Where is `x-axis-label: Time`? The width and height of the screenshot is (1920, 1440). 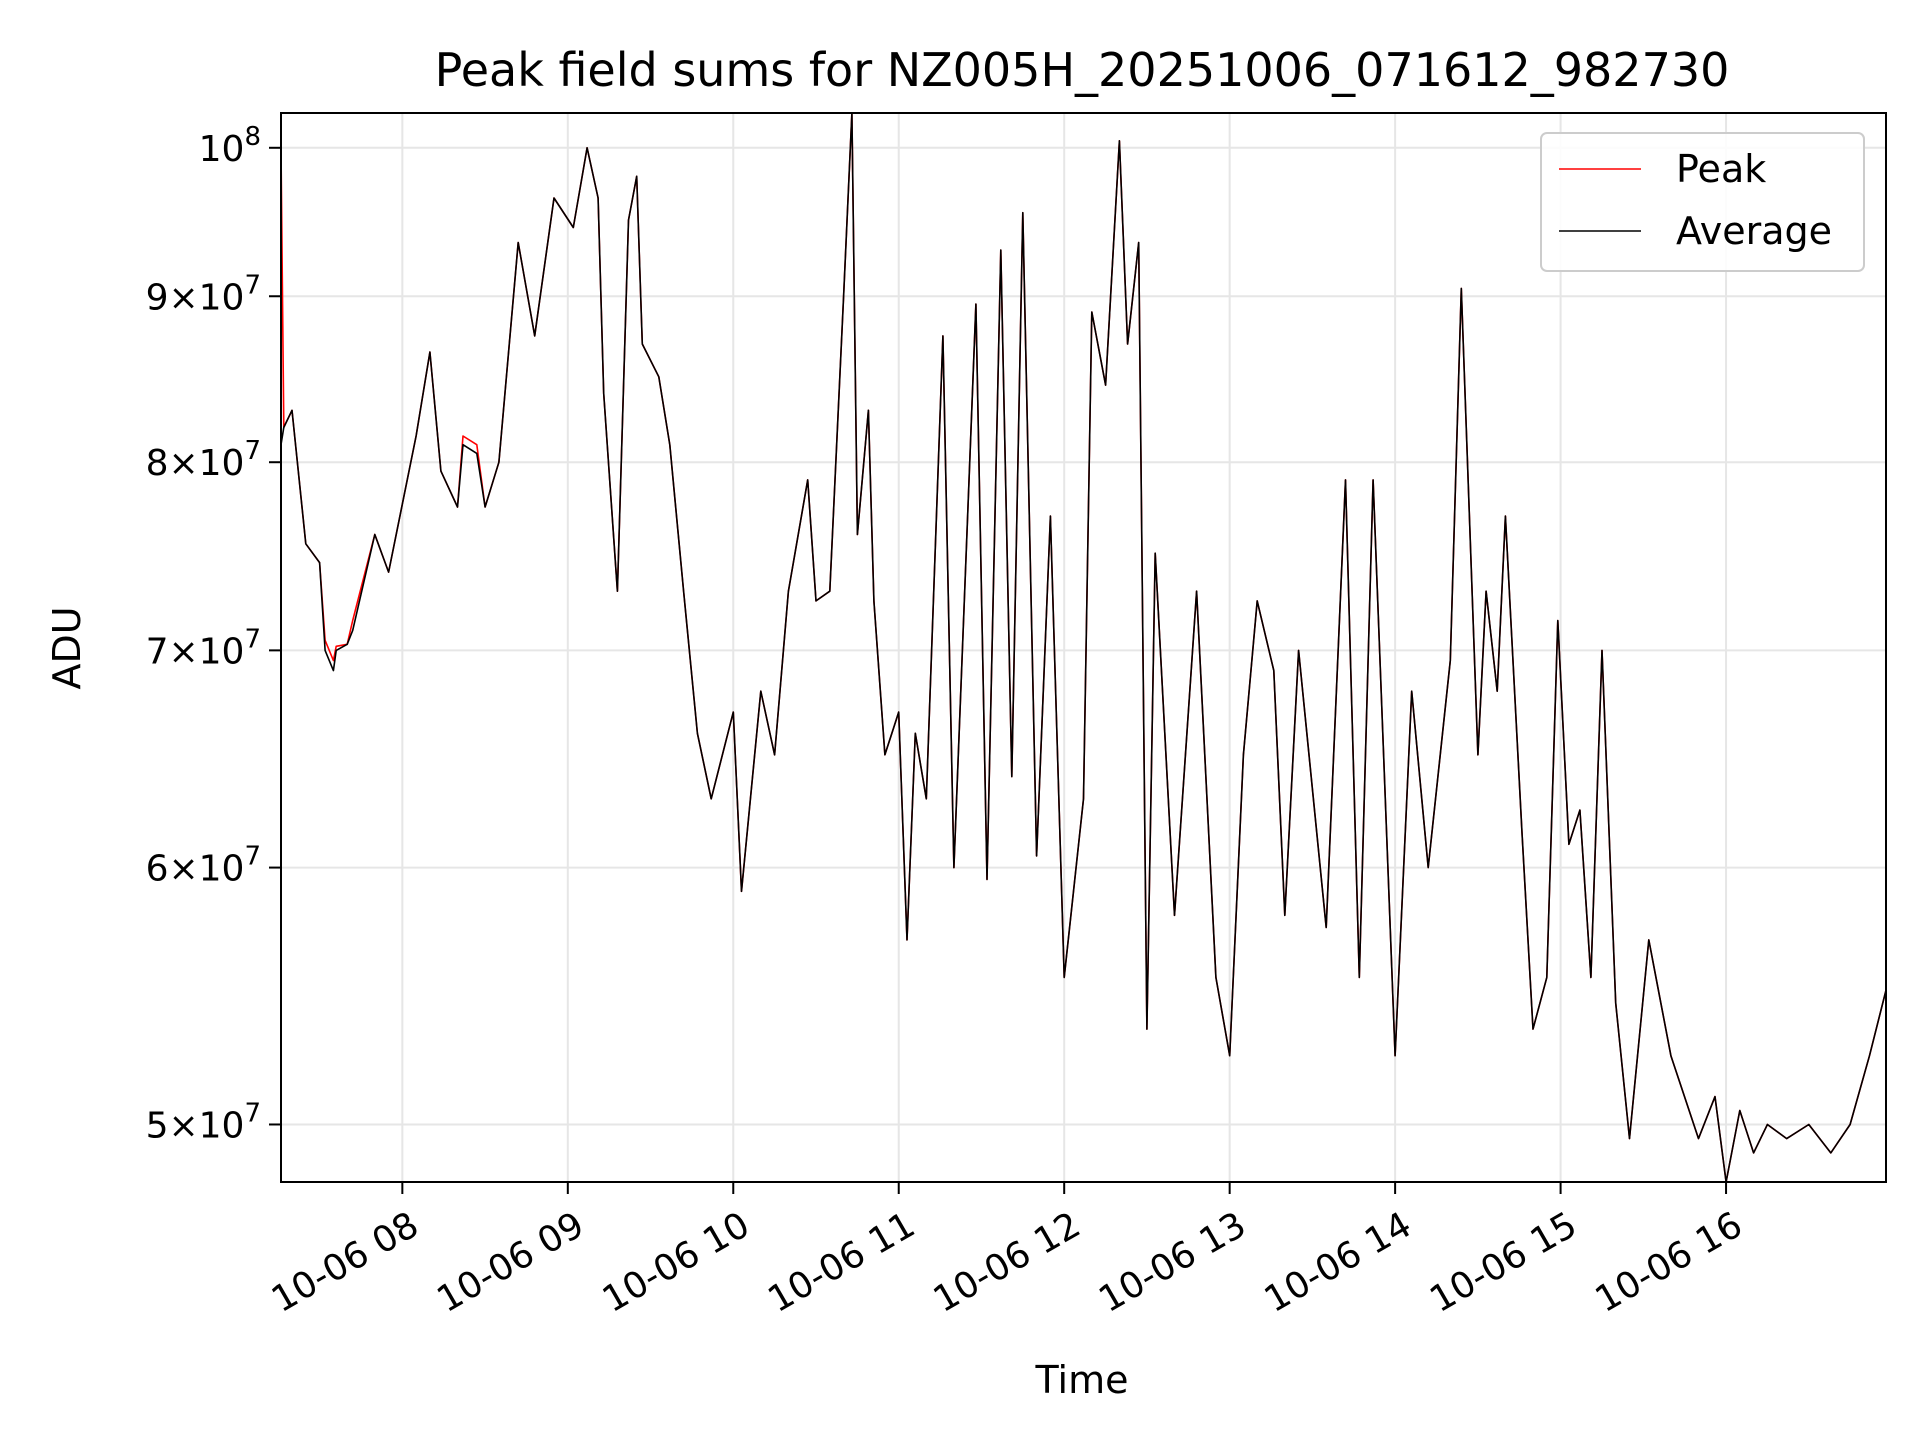
x-axis-label: Time is located at coordinates (1082, 1380).